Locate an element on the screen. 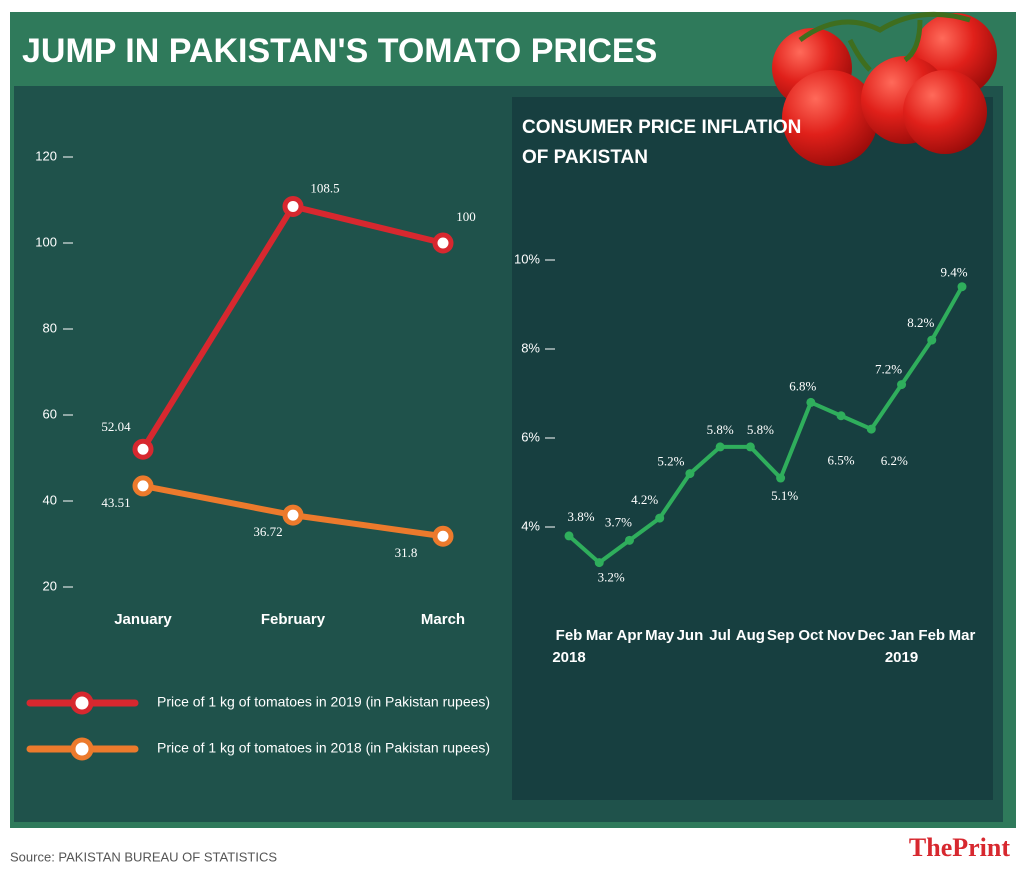 The image size is (1024, 881). value-label: 5.1% is located at coordinates (784, 495).